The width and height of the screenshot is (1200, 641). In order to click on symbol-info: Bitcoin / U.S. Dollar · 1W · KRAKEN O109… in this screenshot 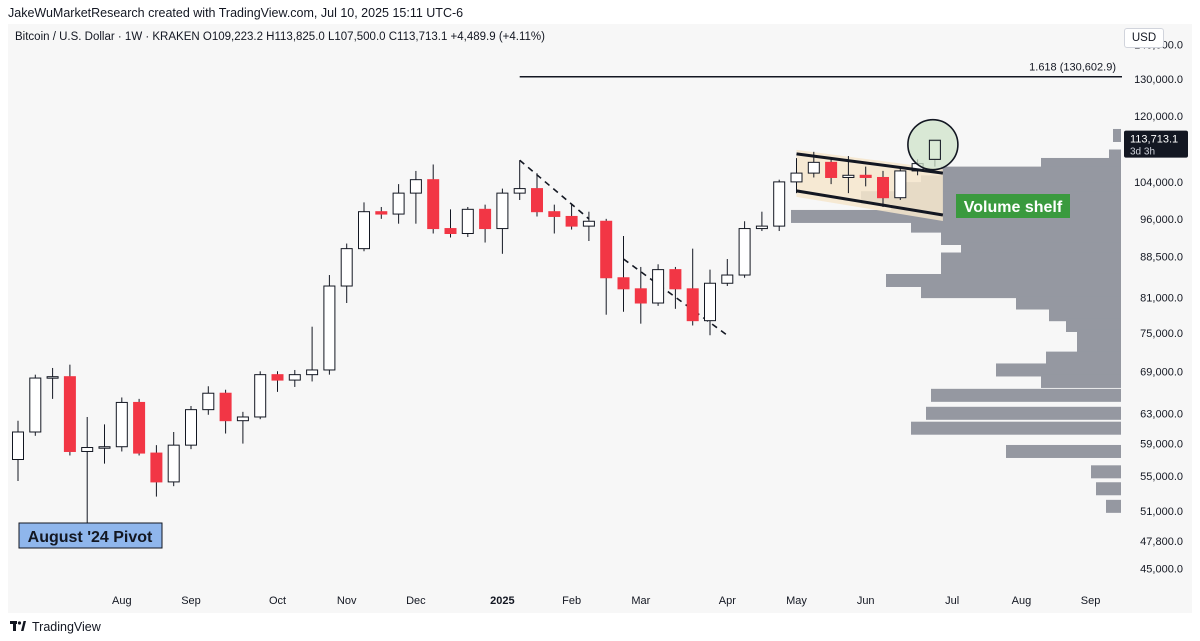, I will do `click(280, 37)`.